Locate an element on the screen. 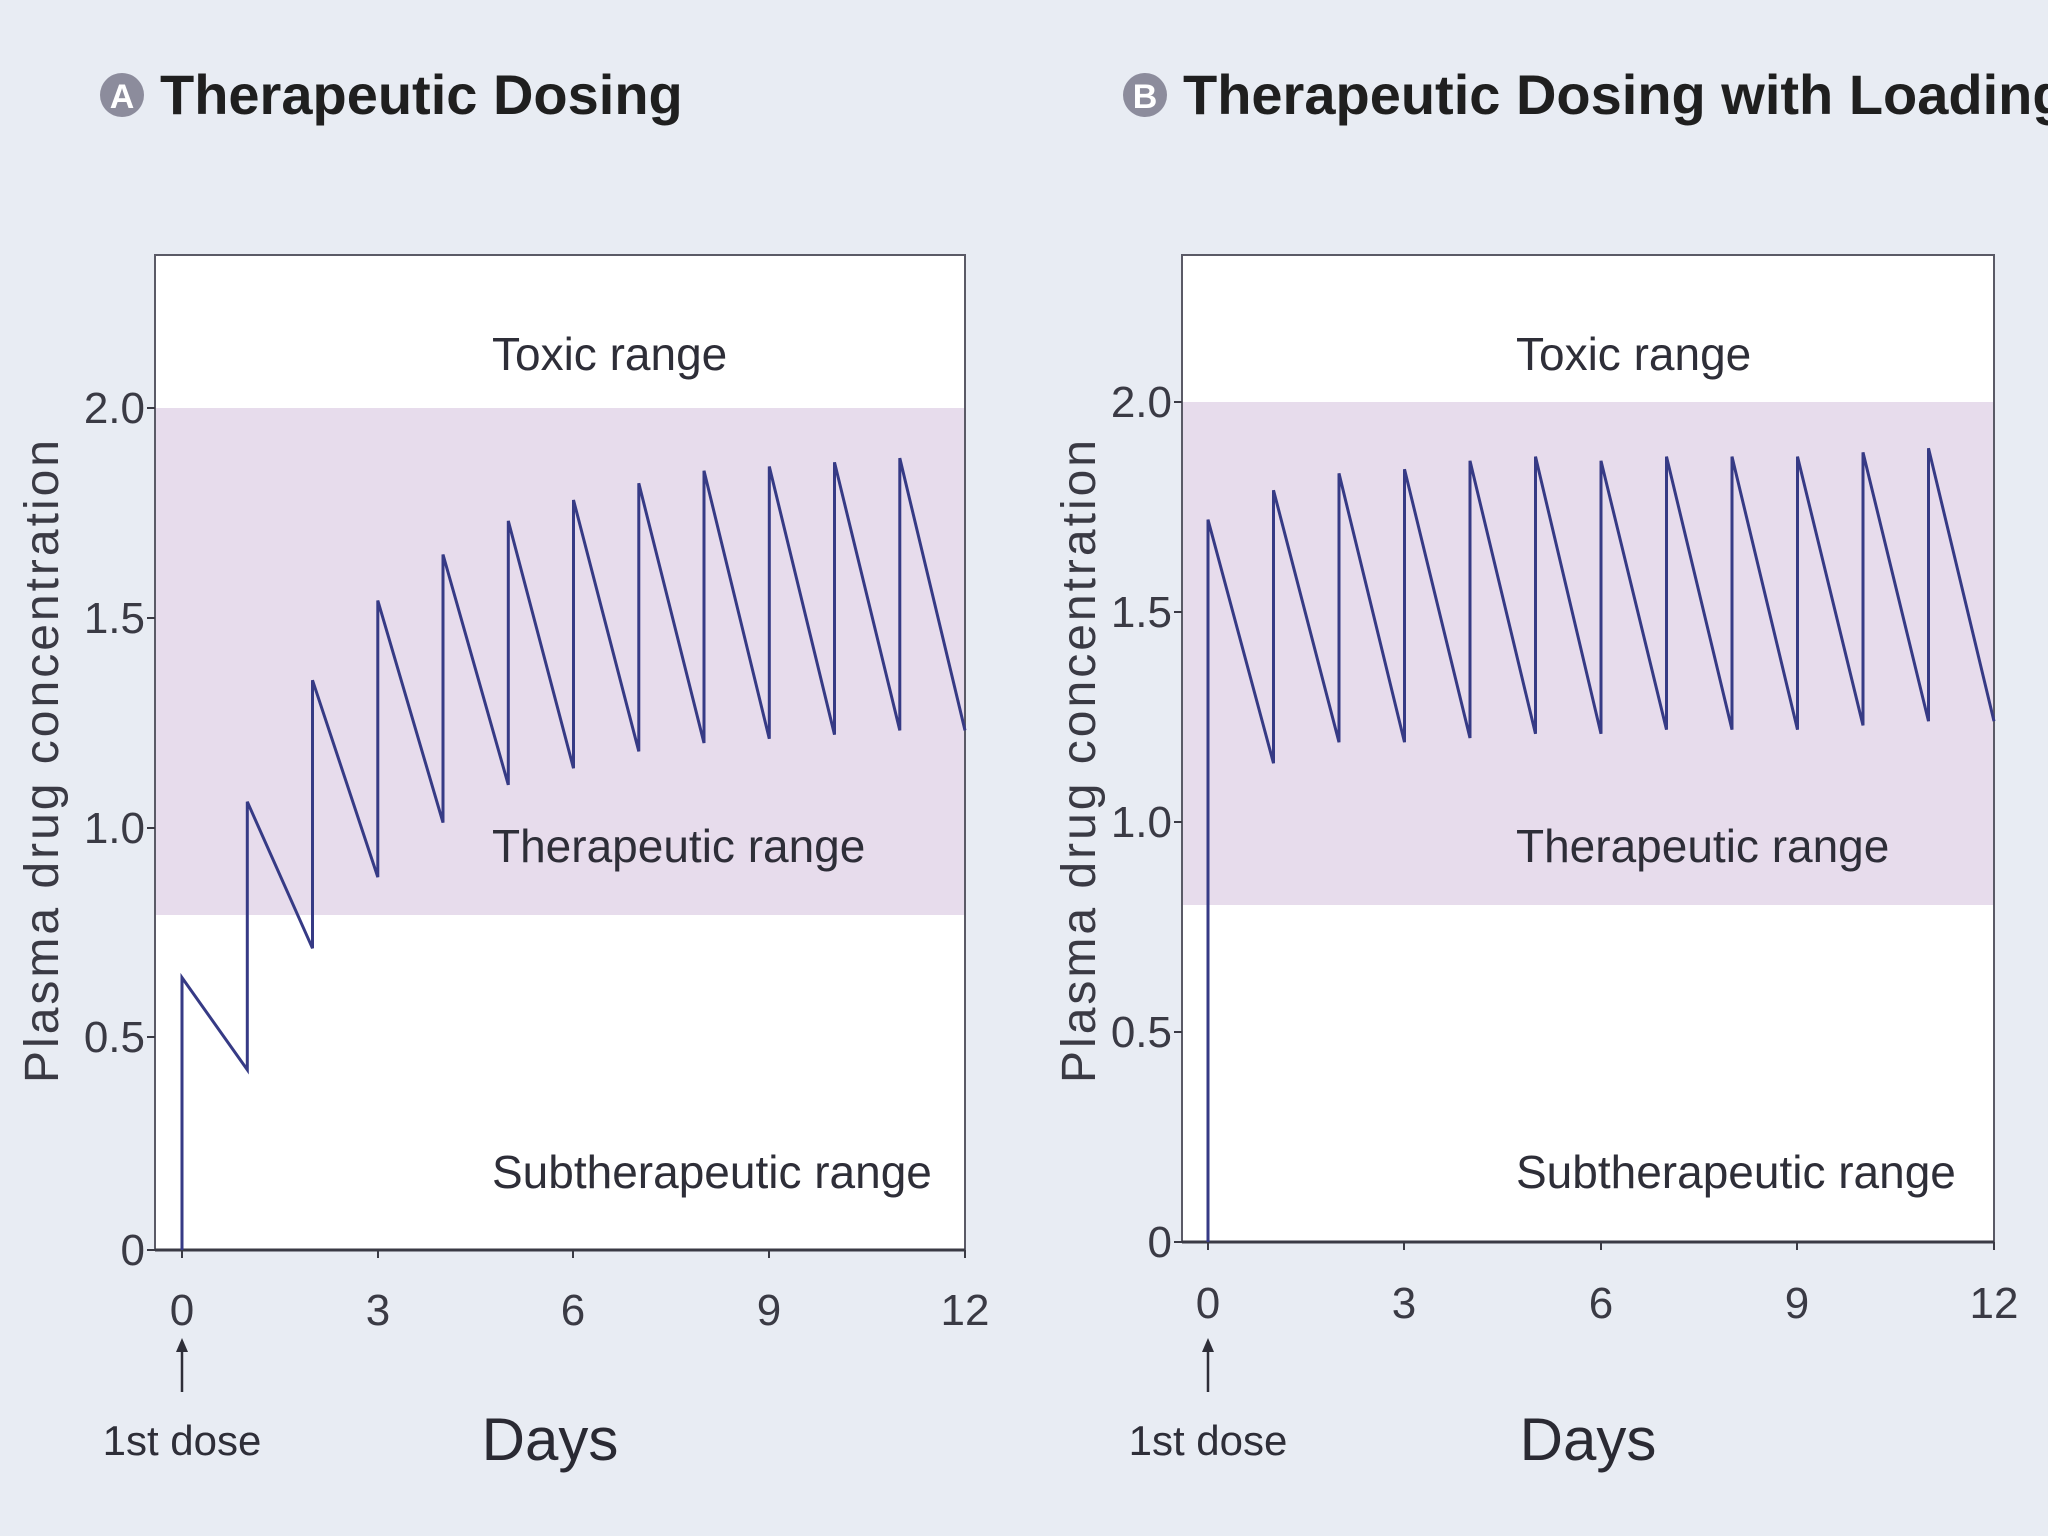 This screenshot has height=1536, width=2048. panel-b-first-dose-arrowhead is located at coordinates (1208, 1345).